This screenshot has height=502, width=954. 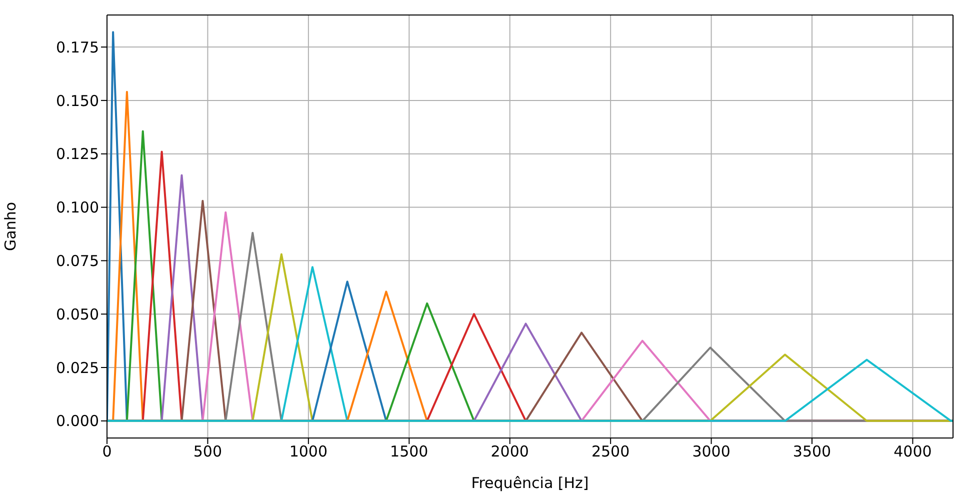 What do you see at coordinates (77, 207) in the screenshot?
I see `y-tick-label: 0.100` at bounding box center [77, 207].